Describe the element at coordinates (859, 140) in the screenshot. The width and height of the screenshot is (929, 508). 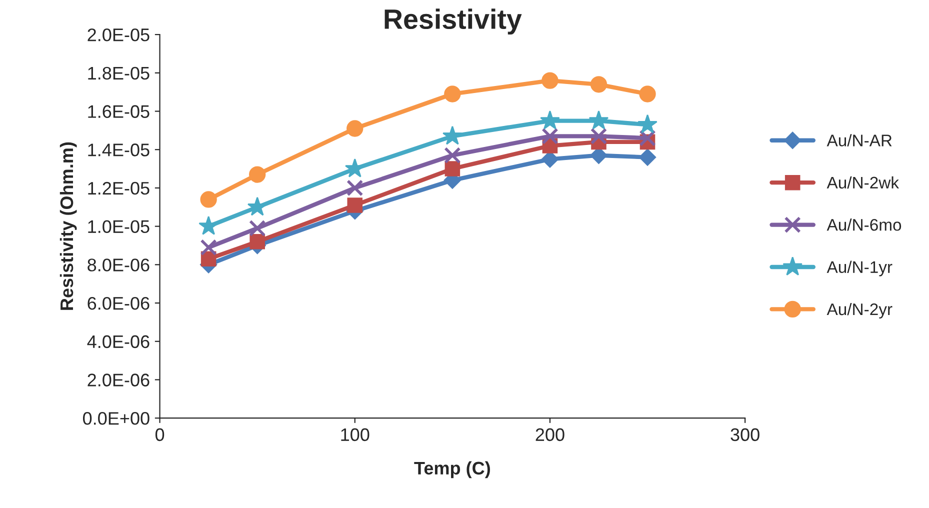
I see `legend-label: Au/N-AR` at that location.